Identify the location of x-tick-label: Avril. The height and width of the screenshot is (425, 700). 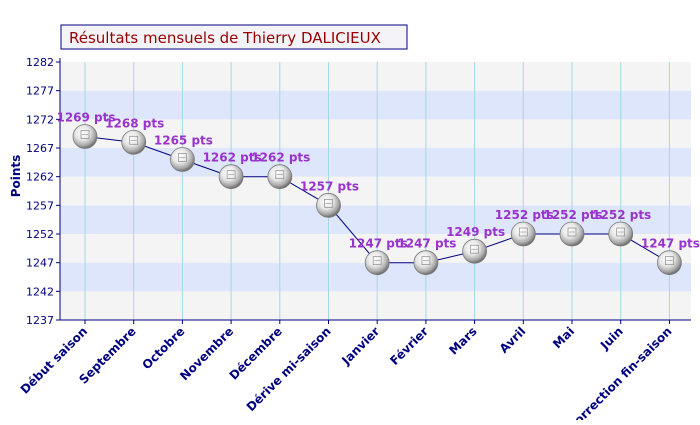
(513, 340).